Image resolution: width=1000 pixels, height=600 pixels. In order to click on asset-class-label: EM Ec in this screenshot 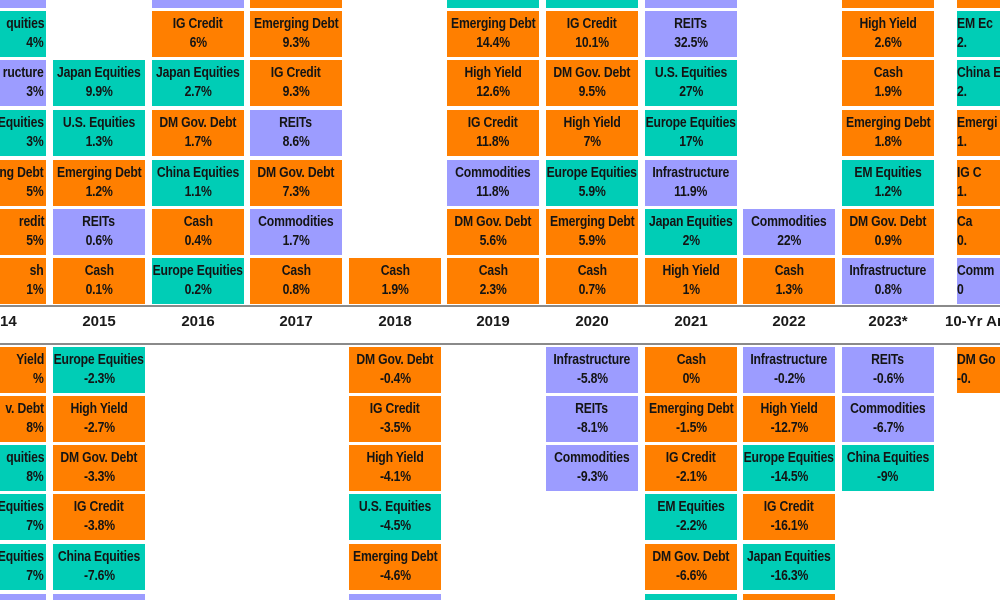, I will do `click(975, 24)`.